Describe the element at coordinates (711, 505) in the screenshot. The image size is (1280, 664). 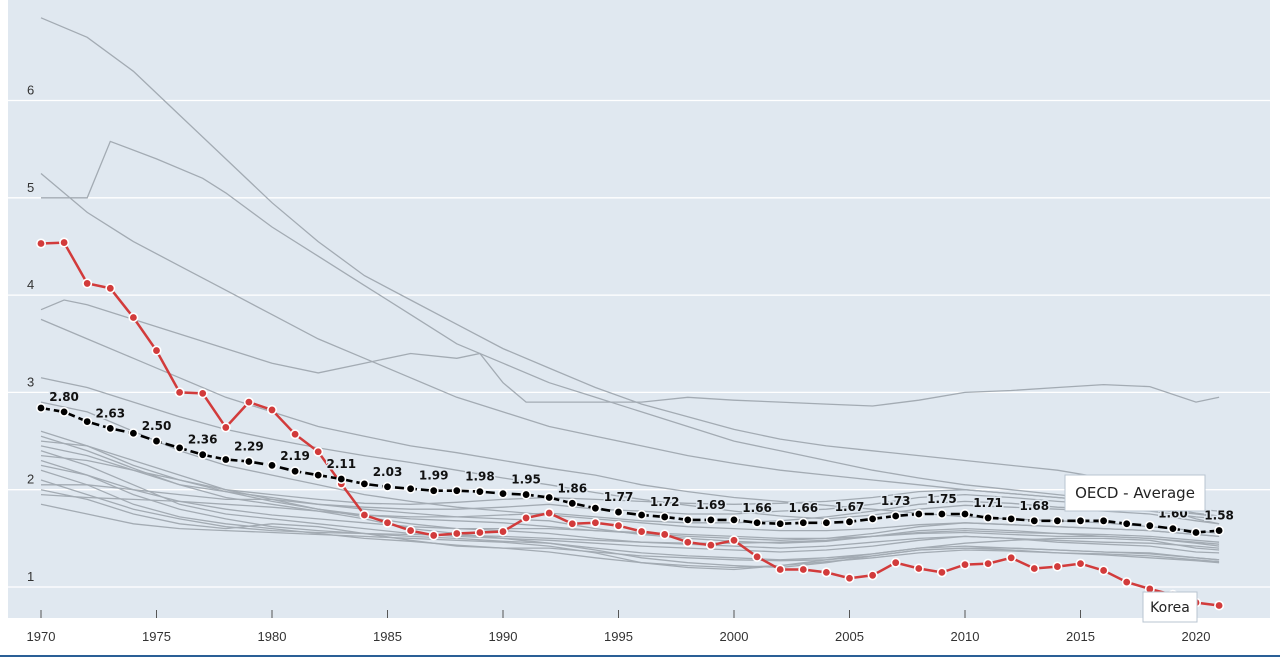
I see `oecd-label-1999: 1.69` at that location.